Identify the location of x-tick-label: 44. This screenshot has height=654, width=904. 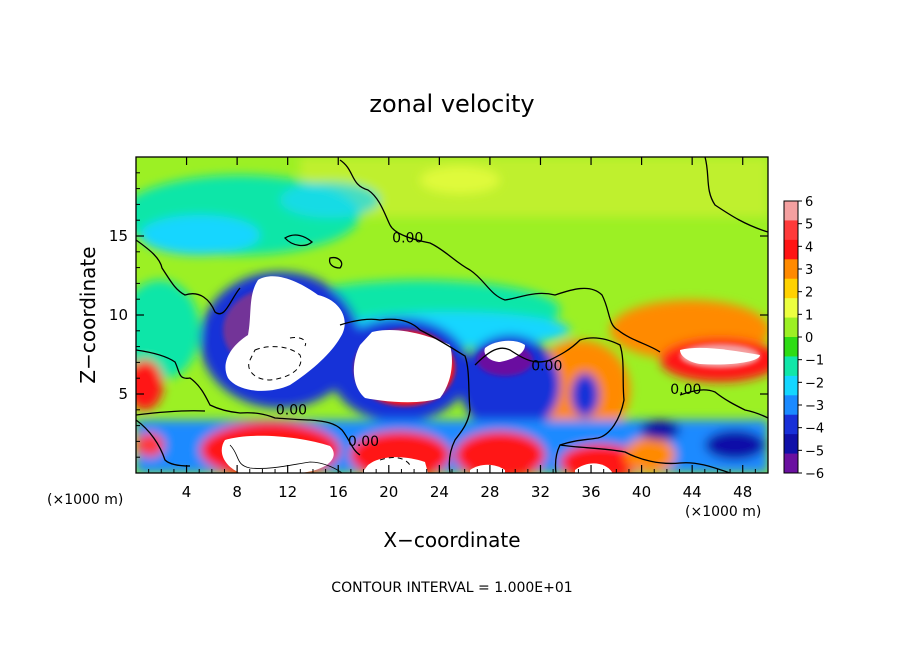
(692, 492).